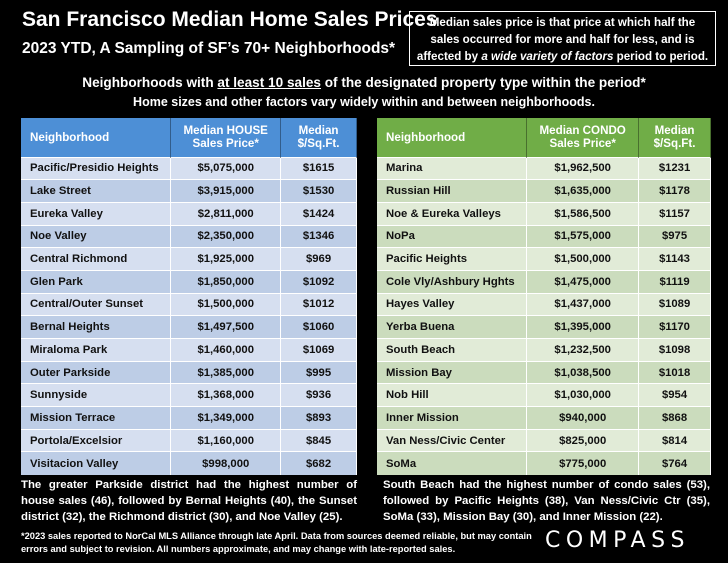  Describe the element at coordinates (318, 440) in the screenshot. I see `price-per-sqft-cell: $845` at that location.